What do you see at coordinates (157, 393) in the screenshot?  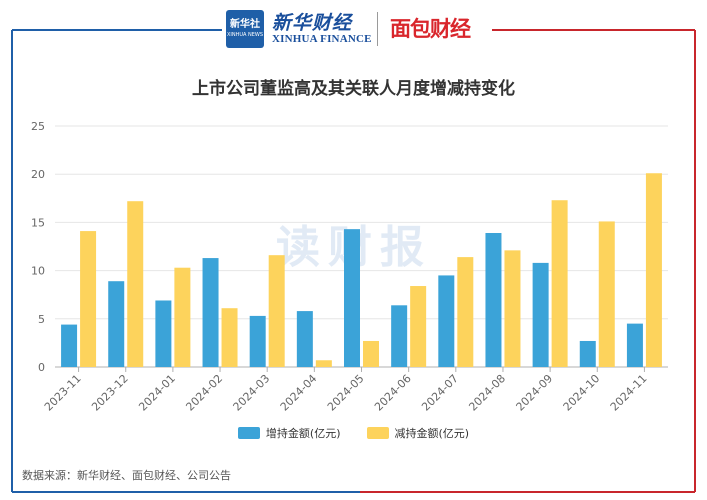 I see `x-tick-label: 2024-01` at bounding box center [157, 393].